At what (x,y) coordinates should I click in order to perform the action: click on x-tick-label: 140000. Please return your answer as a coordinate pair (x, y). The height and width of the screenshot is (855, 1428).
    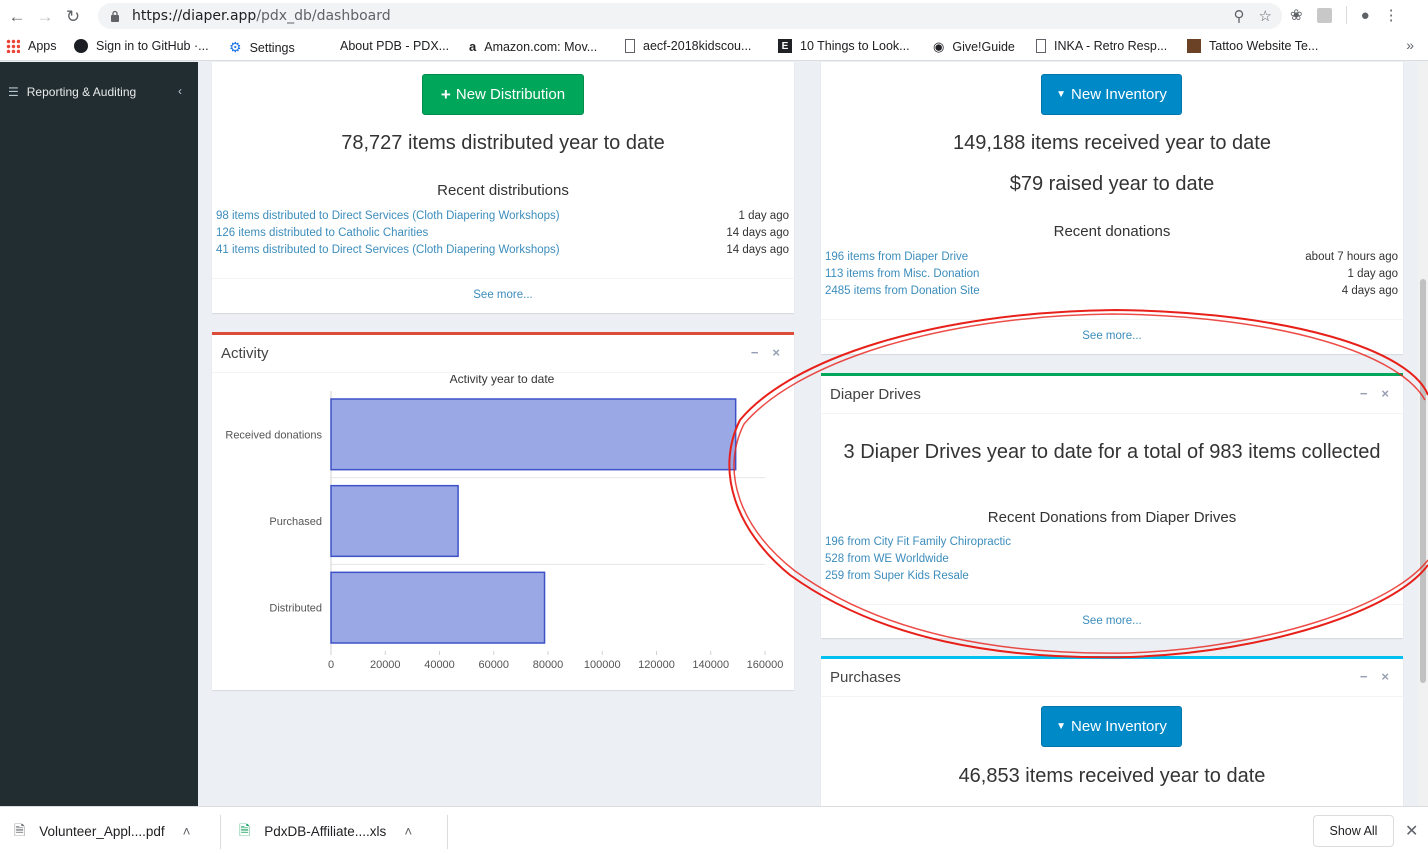
    Looking at the image, I should click on (710, 665).